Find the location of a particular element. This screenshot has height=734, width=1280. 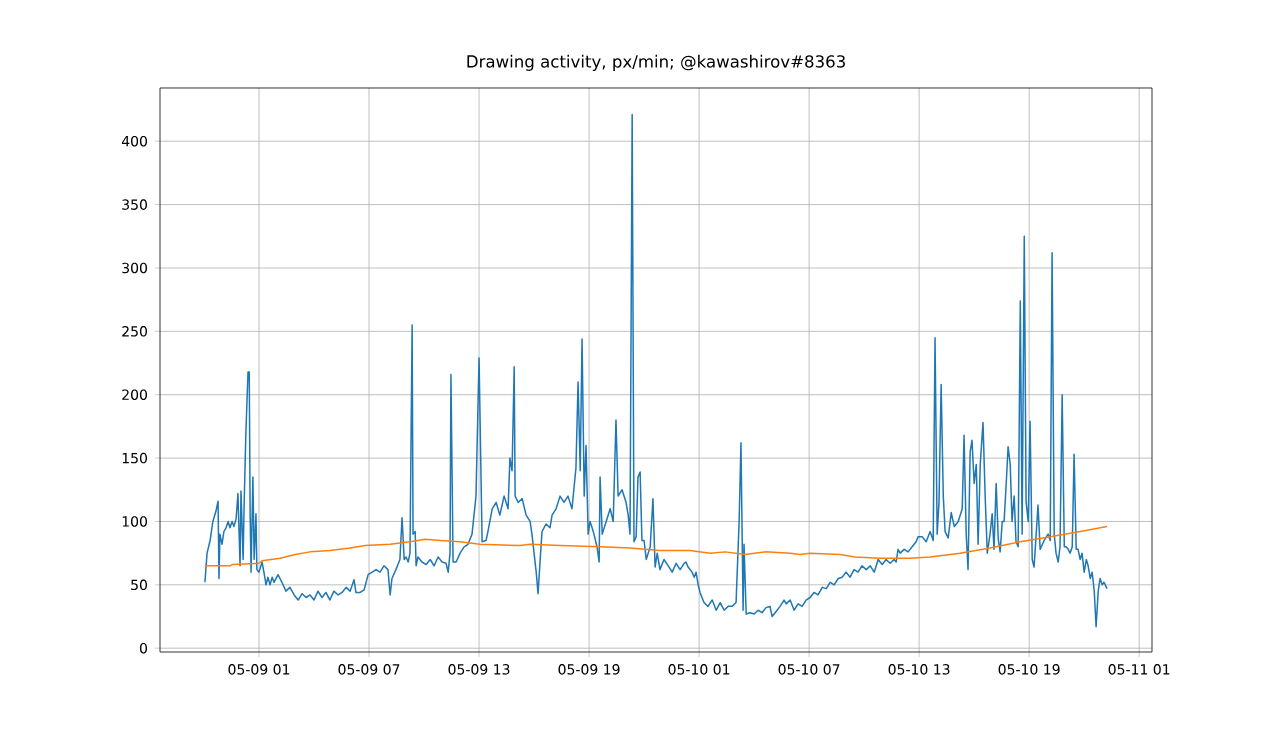

y-tick-label: 100 is located at coordinates (134, 521).